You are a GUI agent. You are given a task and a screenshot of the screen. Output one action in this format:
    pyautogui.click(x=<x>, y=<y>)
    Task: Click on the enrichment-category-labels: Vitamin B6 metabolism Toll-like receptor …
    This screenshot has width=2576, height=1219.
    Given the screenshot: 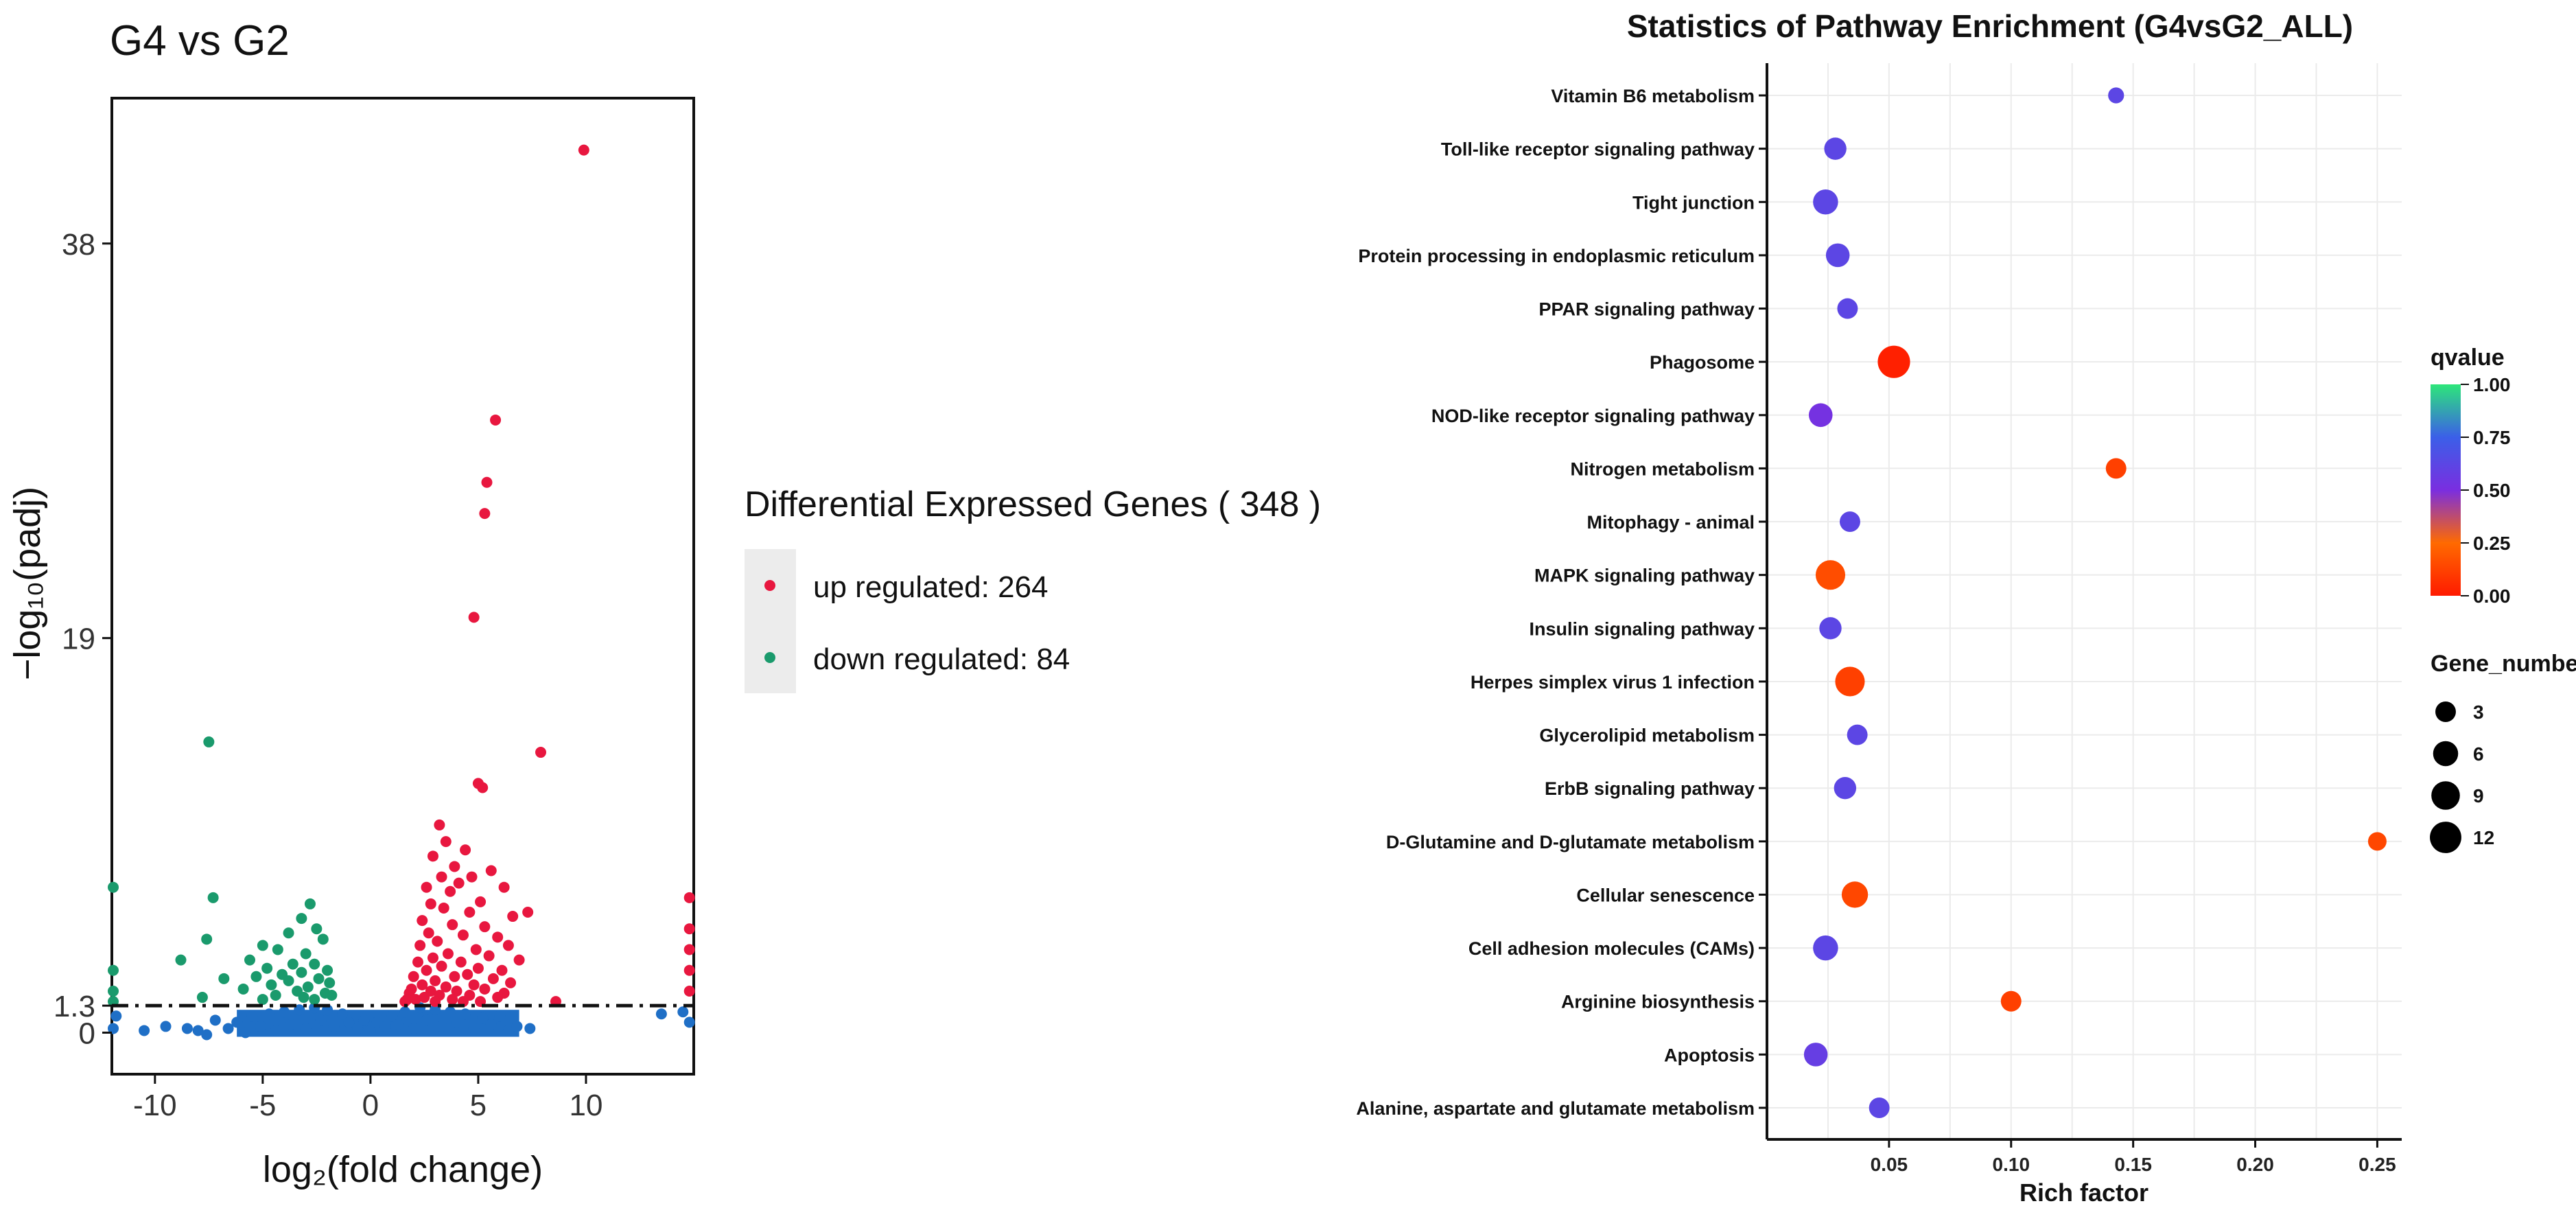 What is the action you would take?
    pyautogui.click(x=1561, y=602)
    